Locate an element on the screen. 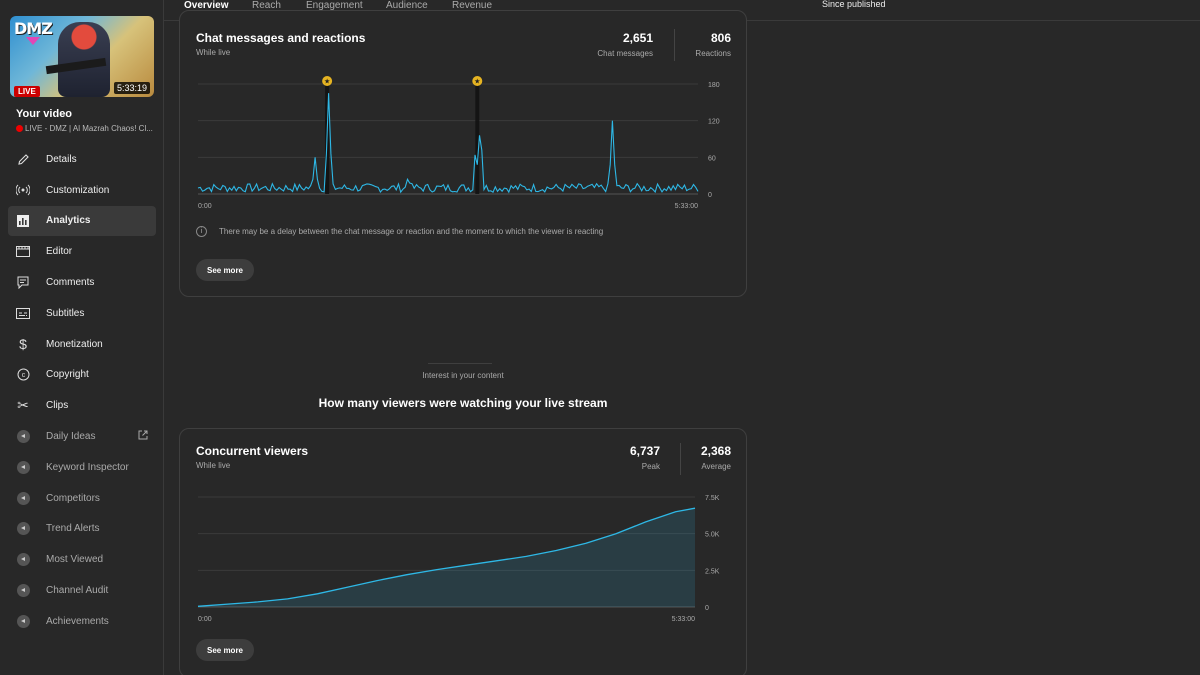 This screenshot has height=675, width=1200. stat-label: Reactions is located at coordinates (713, 53).